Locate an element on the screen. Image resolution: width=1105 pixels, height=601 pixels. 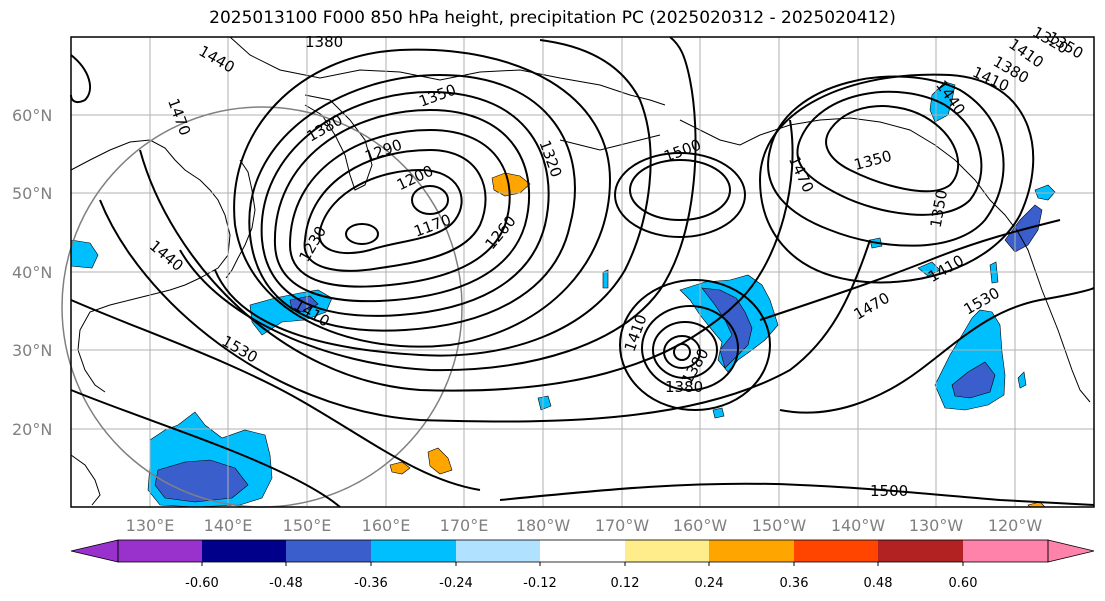
lon-label: 130°E is located at coordinates (150, 525).